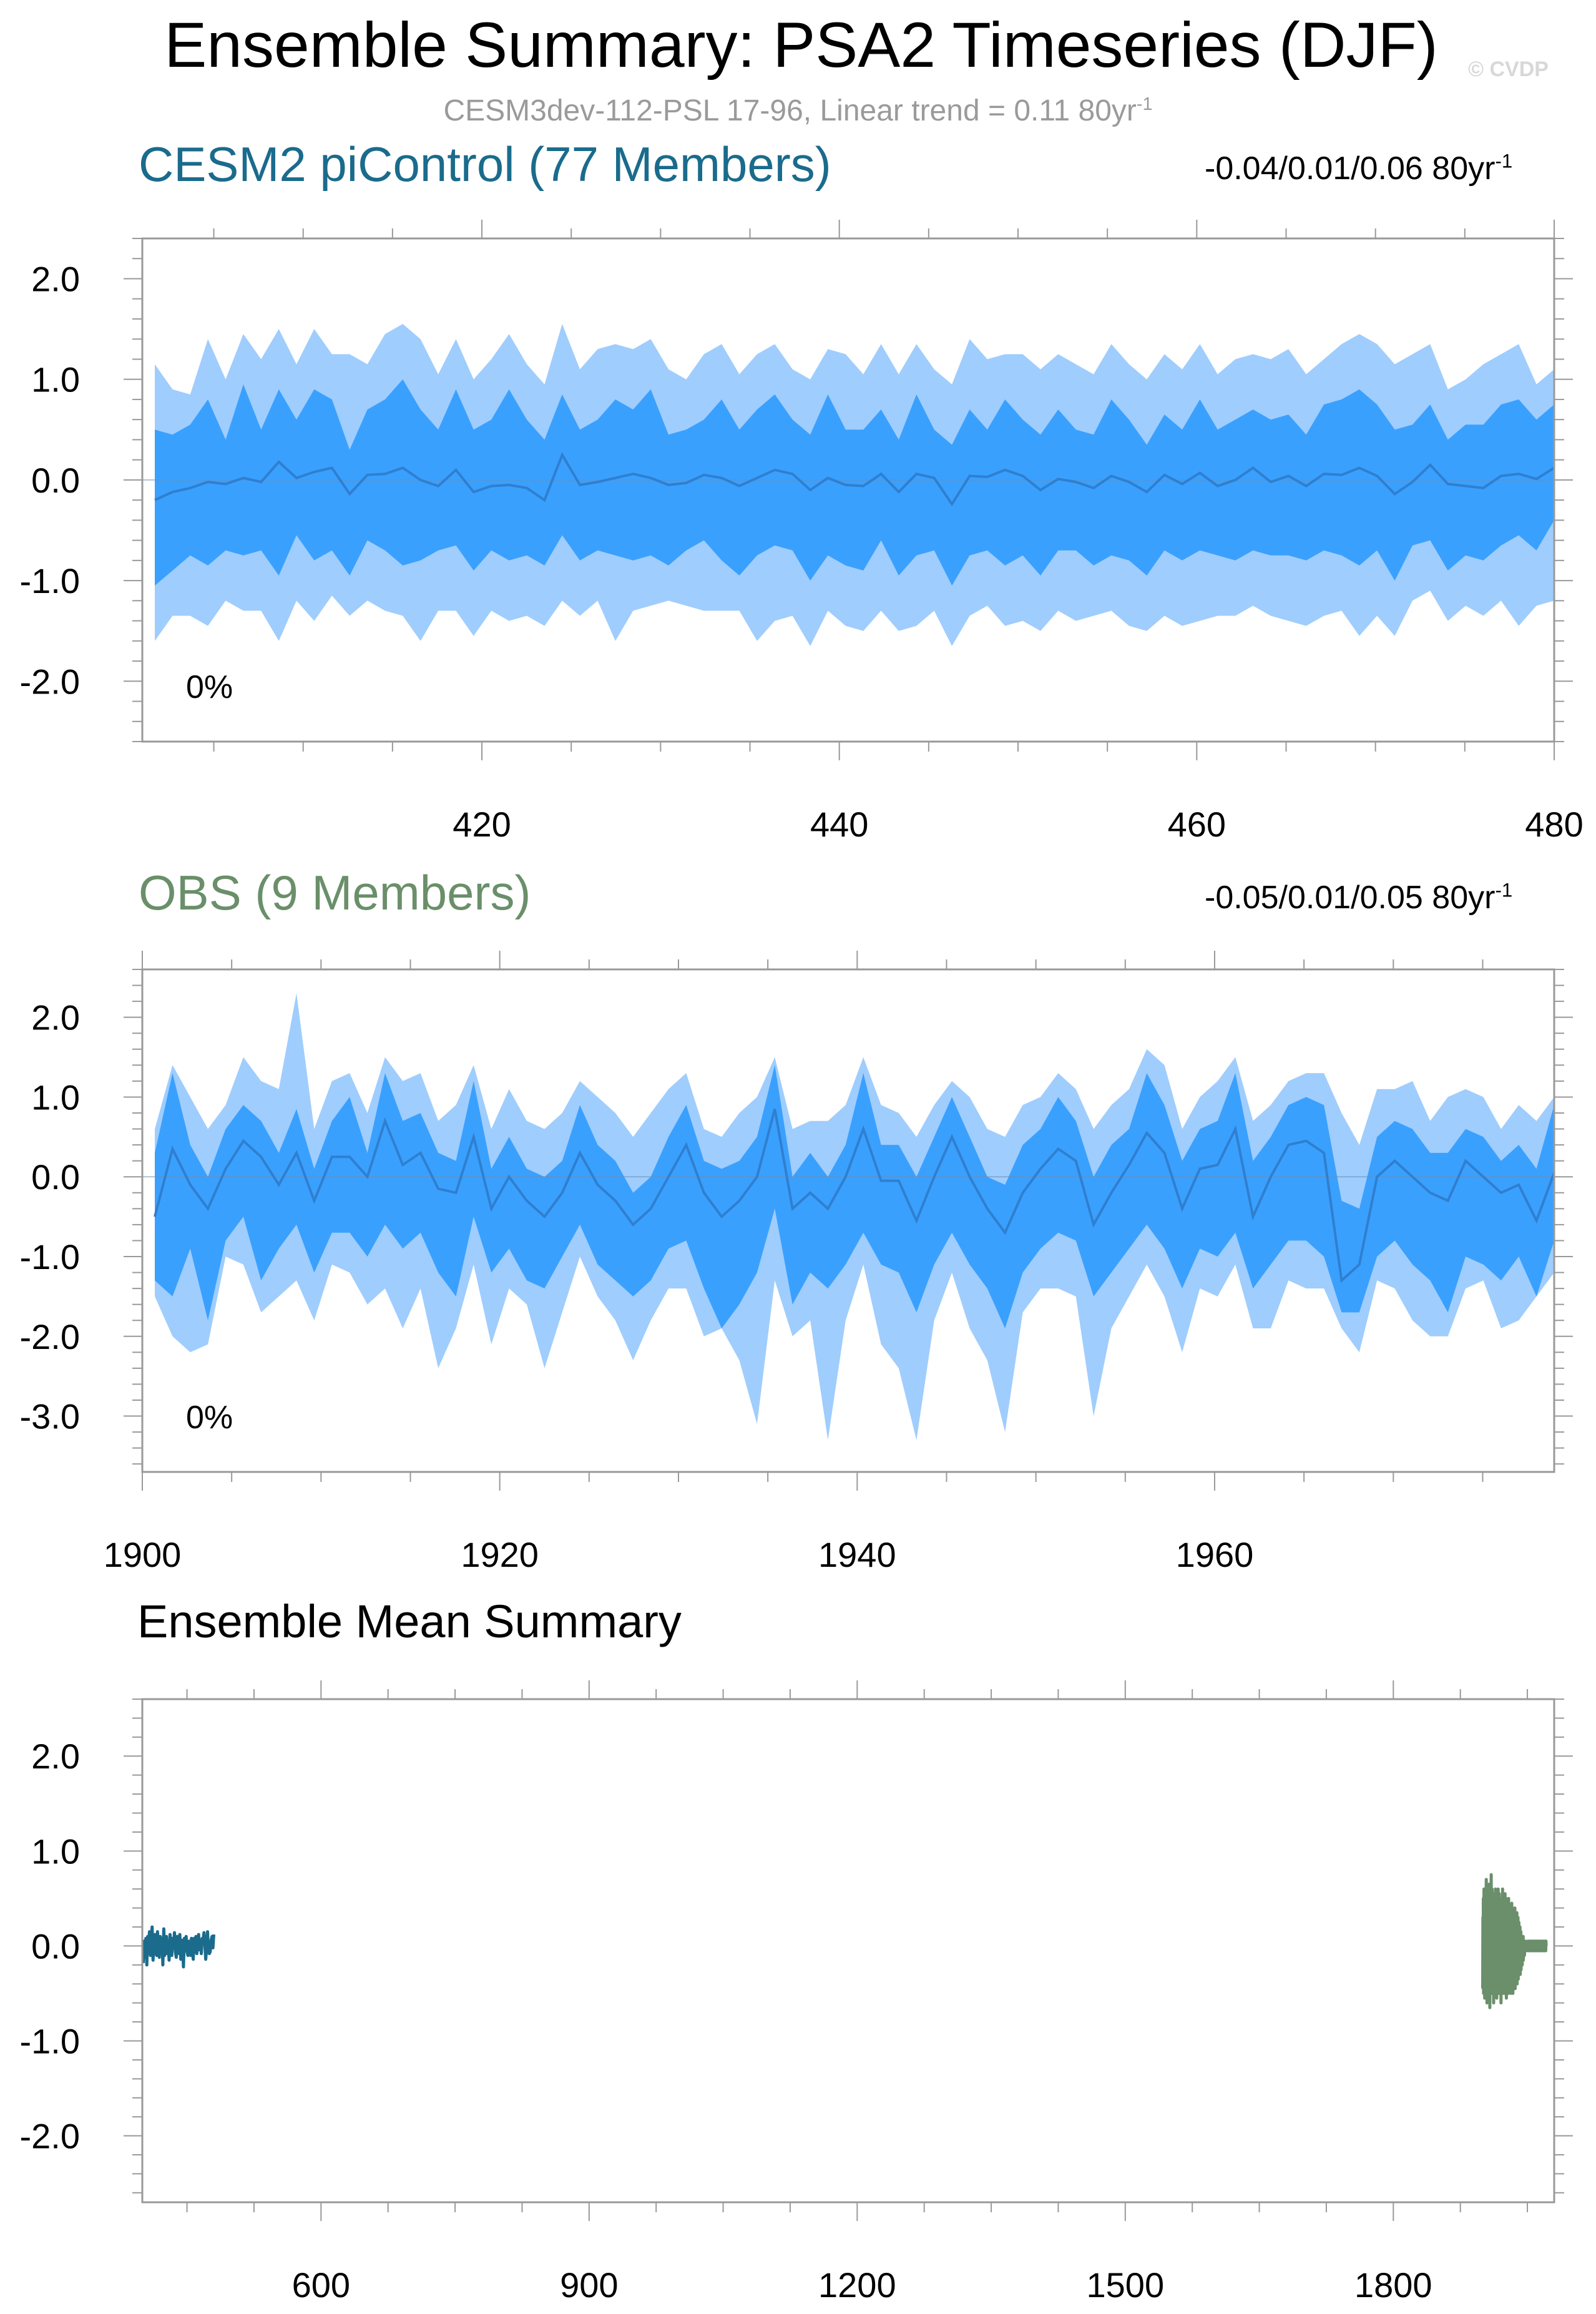 The height and width of the screenshot is (2314, 1596). I want to click on main-title: Ensemble Summary: PSA2 Timeseries (DJF), so click(801, 45).